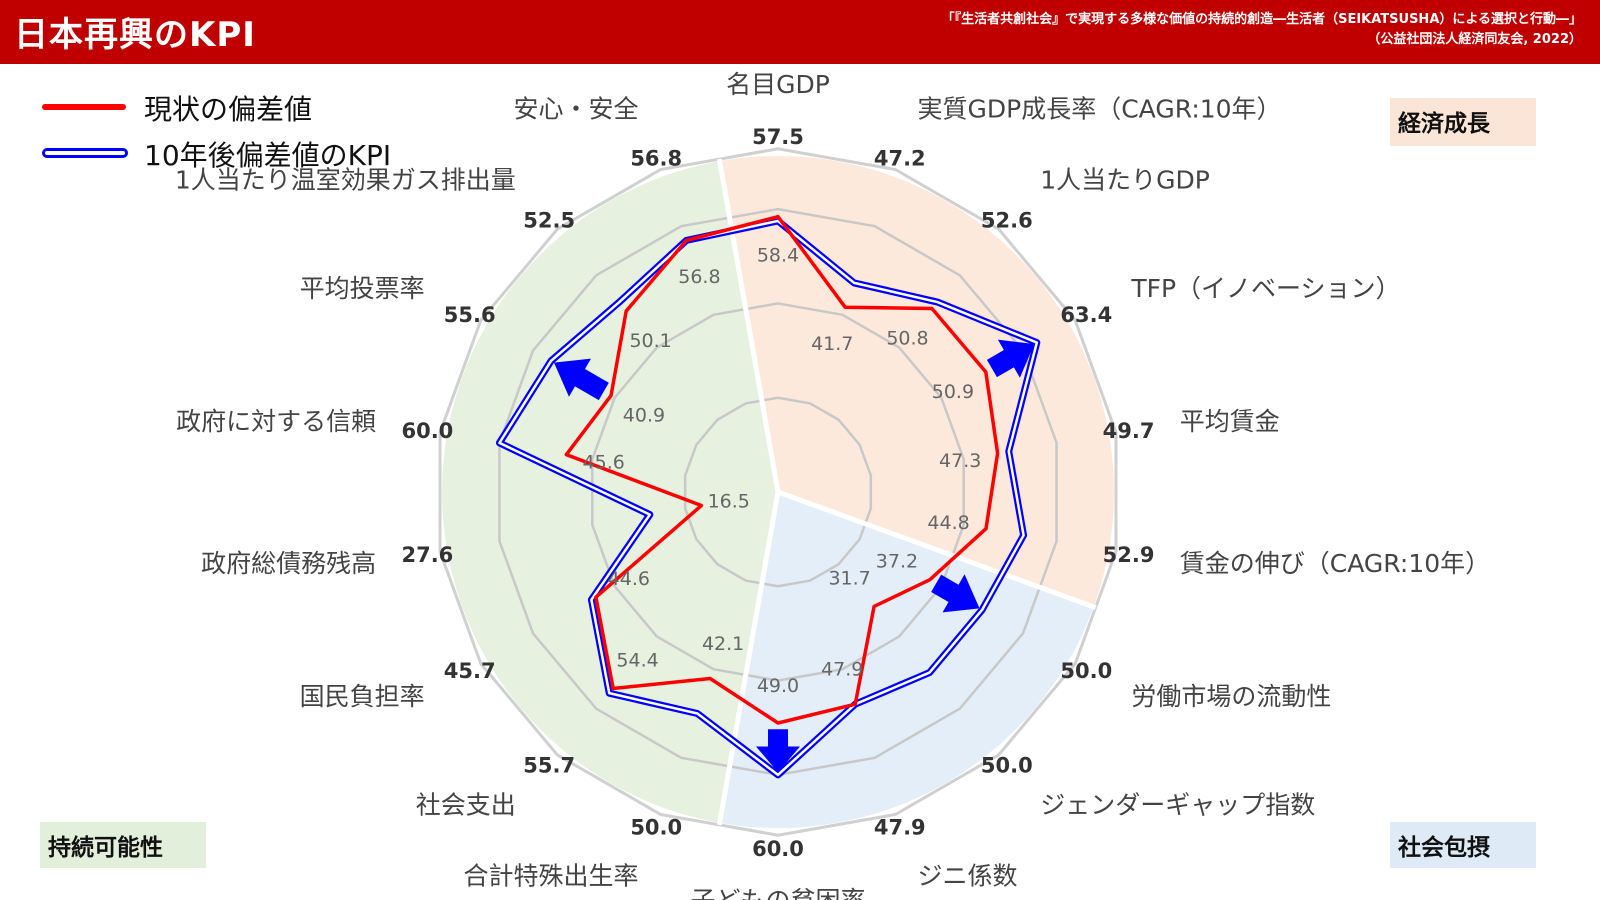 The width and height of the screenshot is (1600, 900). What do you see at coordinates (897, 562) in the screenshot?
I see `current-value-label: 37.2` at bounding box center [897, 562].